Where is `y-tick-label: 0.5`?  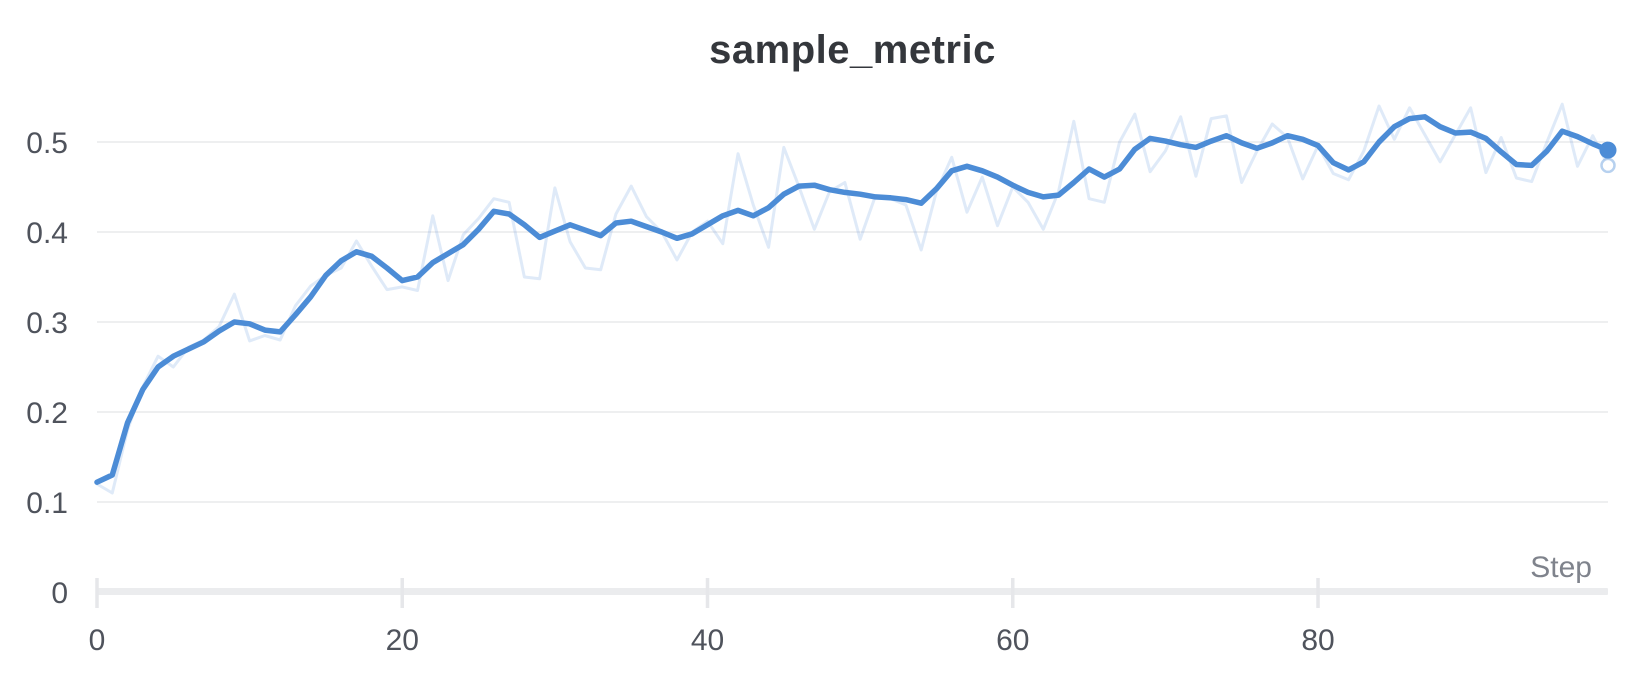 y-tick-label: 0.5 is located at coordinates (47, 143).